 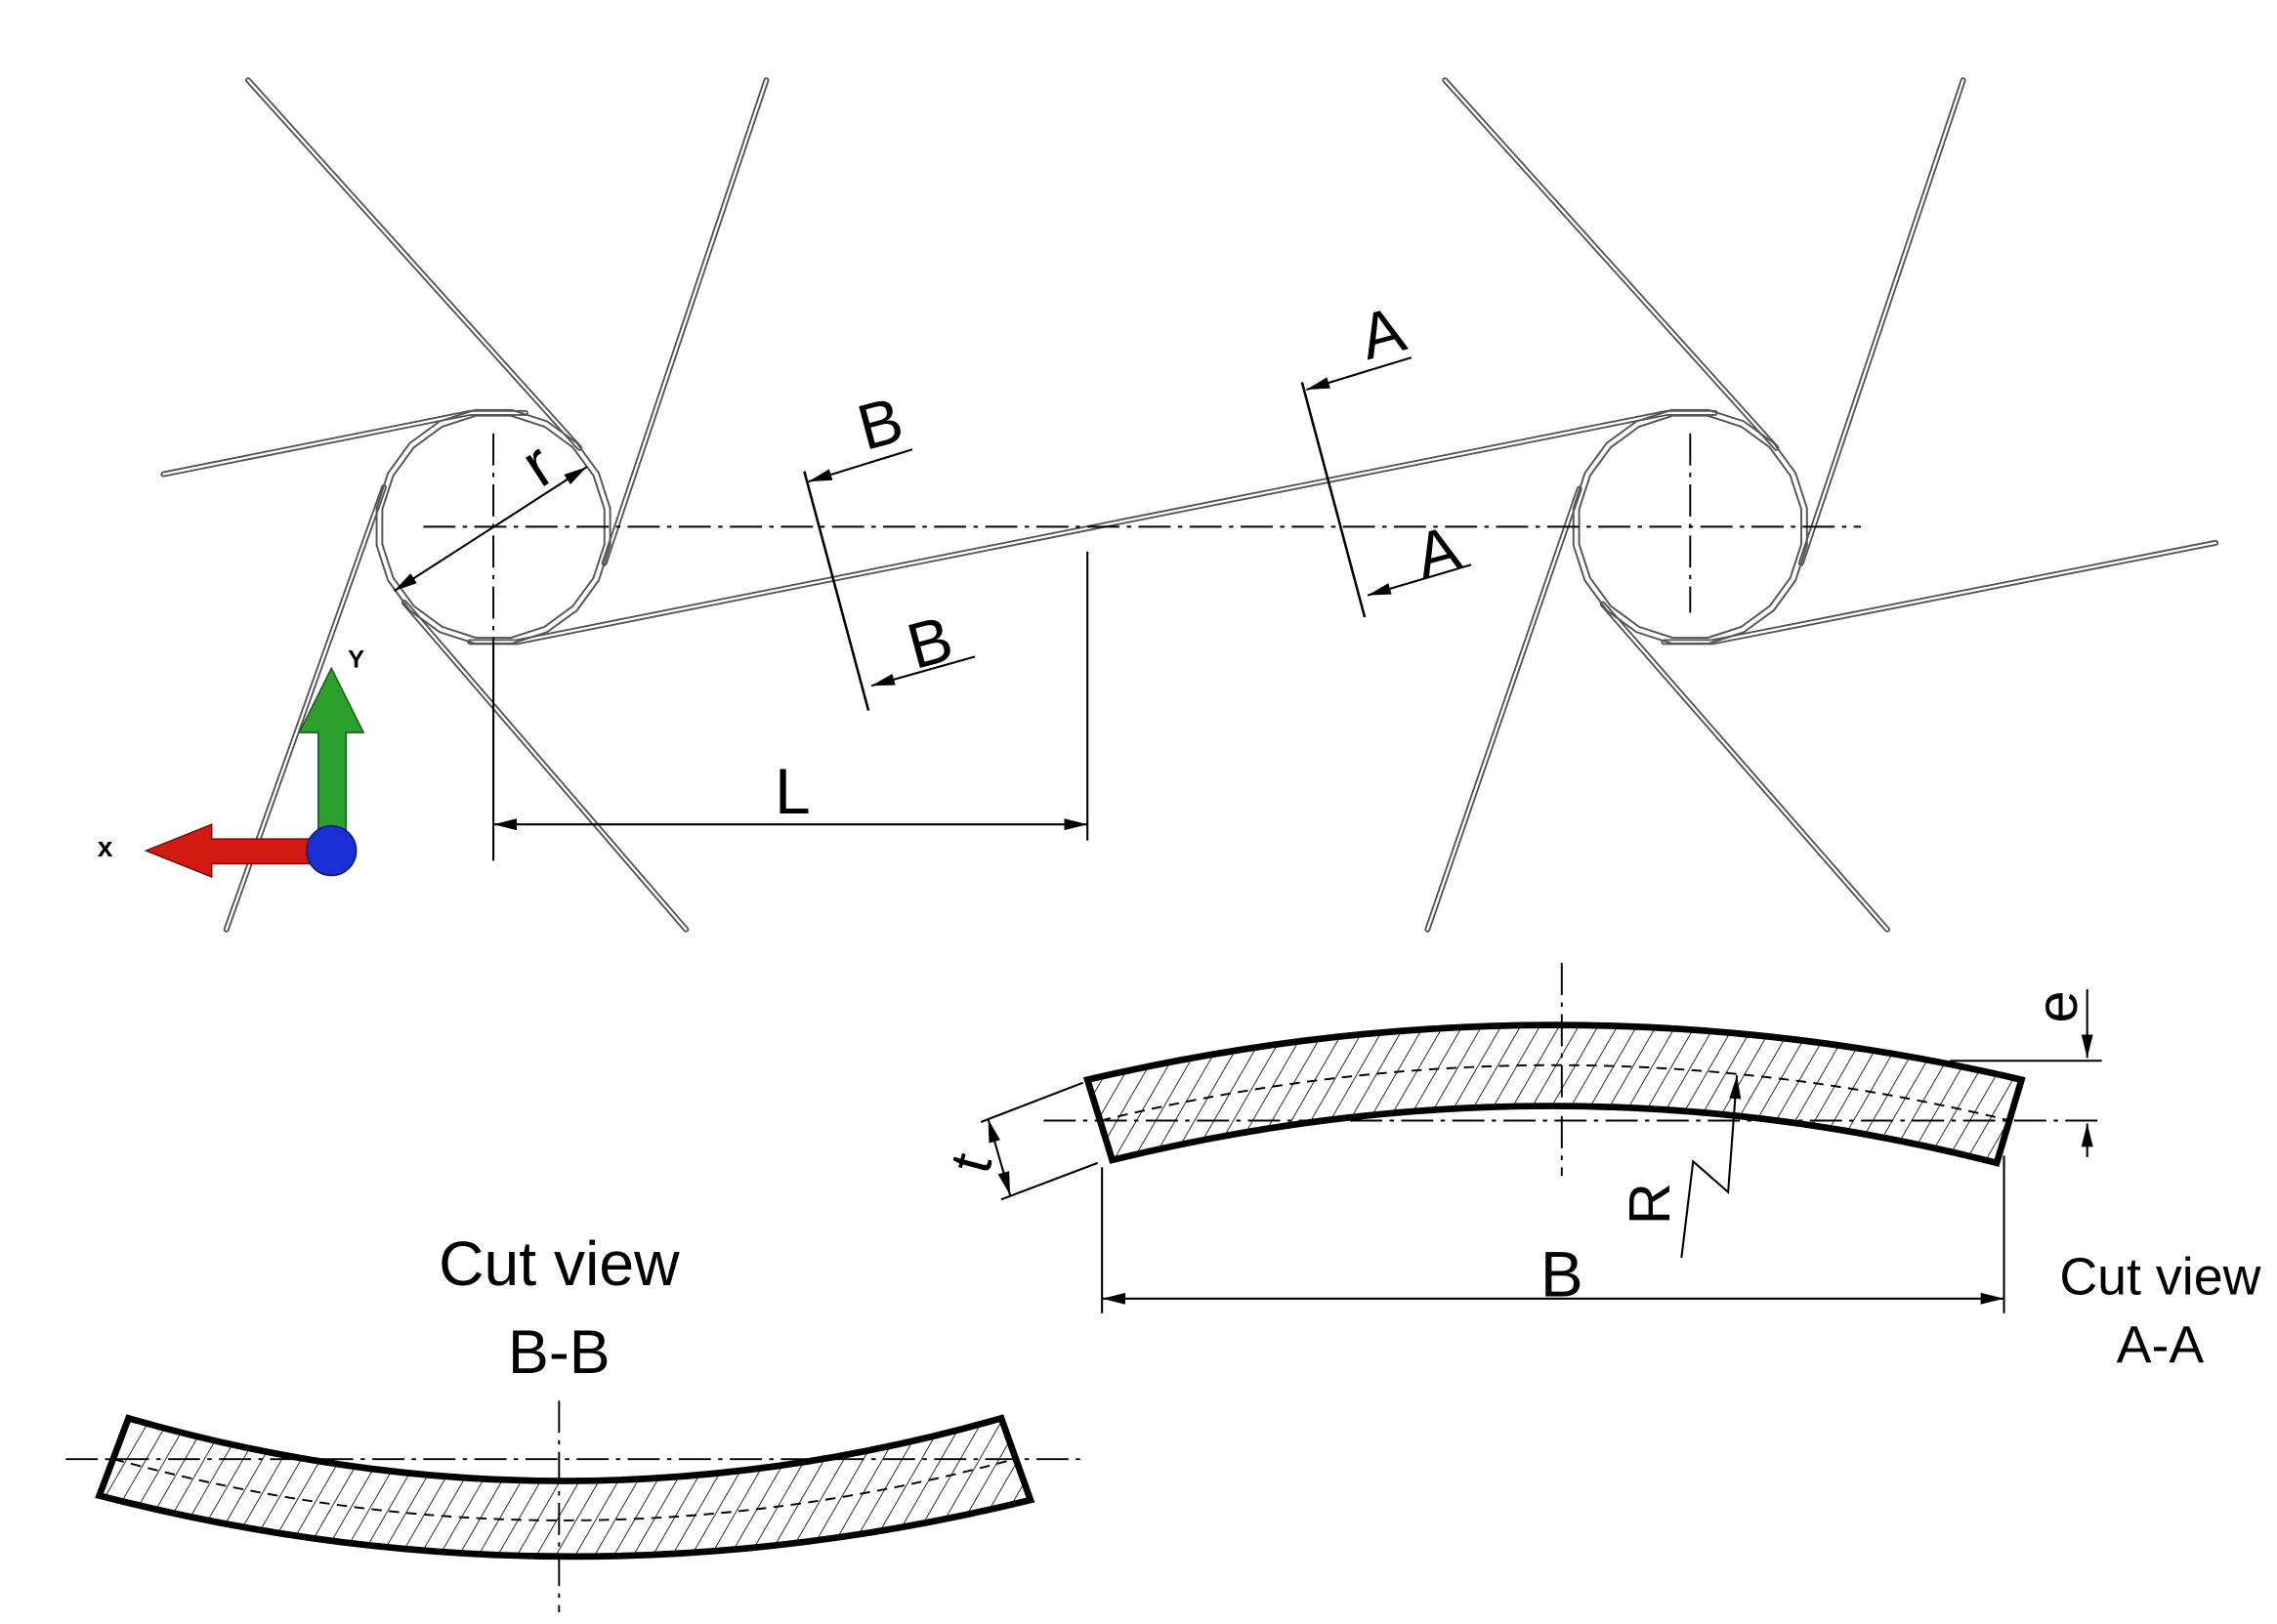 I want to click on right-roller-outer-ring, so click(x=1690, y=527).